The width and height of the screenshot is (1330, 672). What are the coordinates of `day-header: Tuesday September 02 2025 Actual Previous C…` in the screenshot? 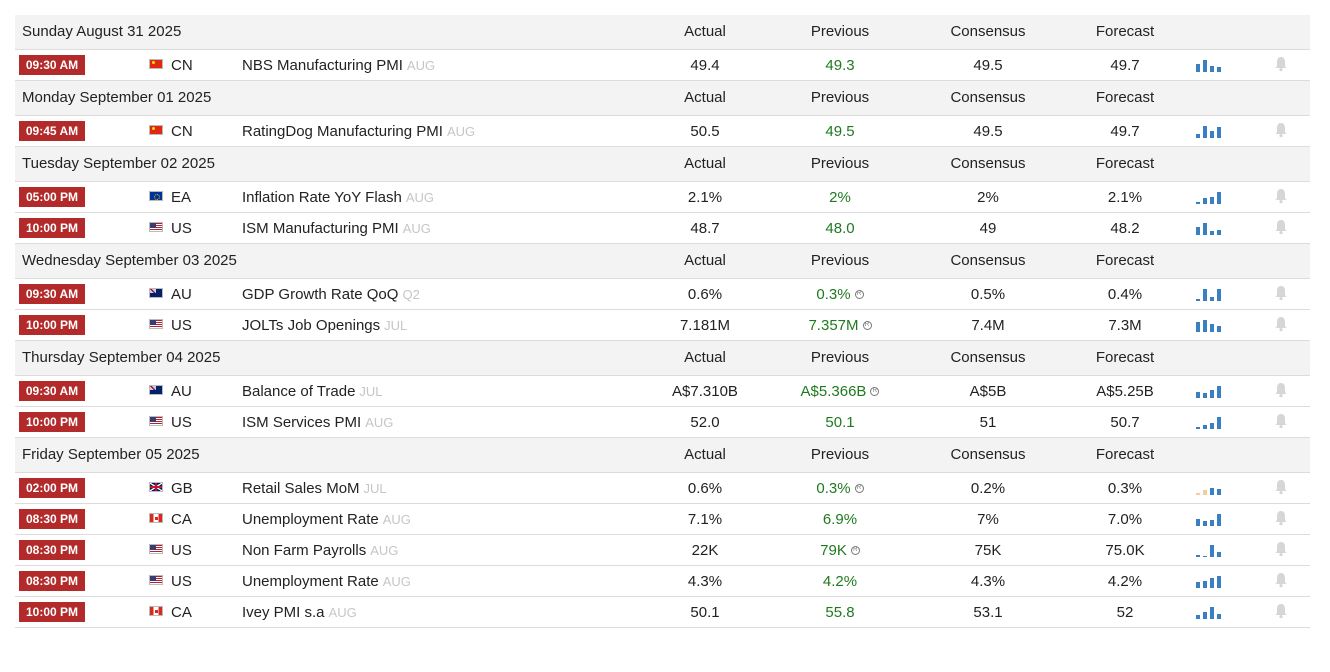 It's located at (662, 164).